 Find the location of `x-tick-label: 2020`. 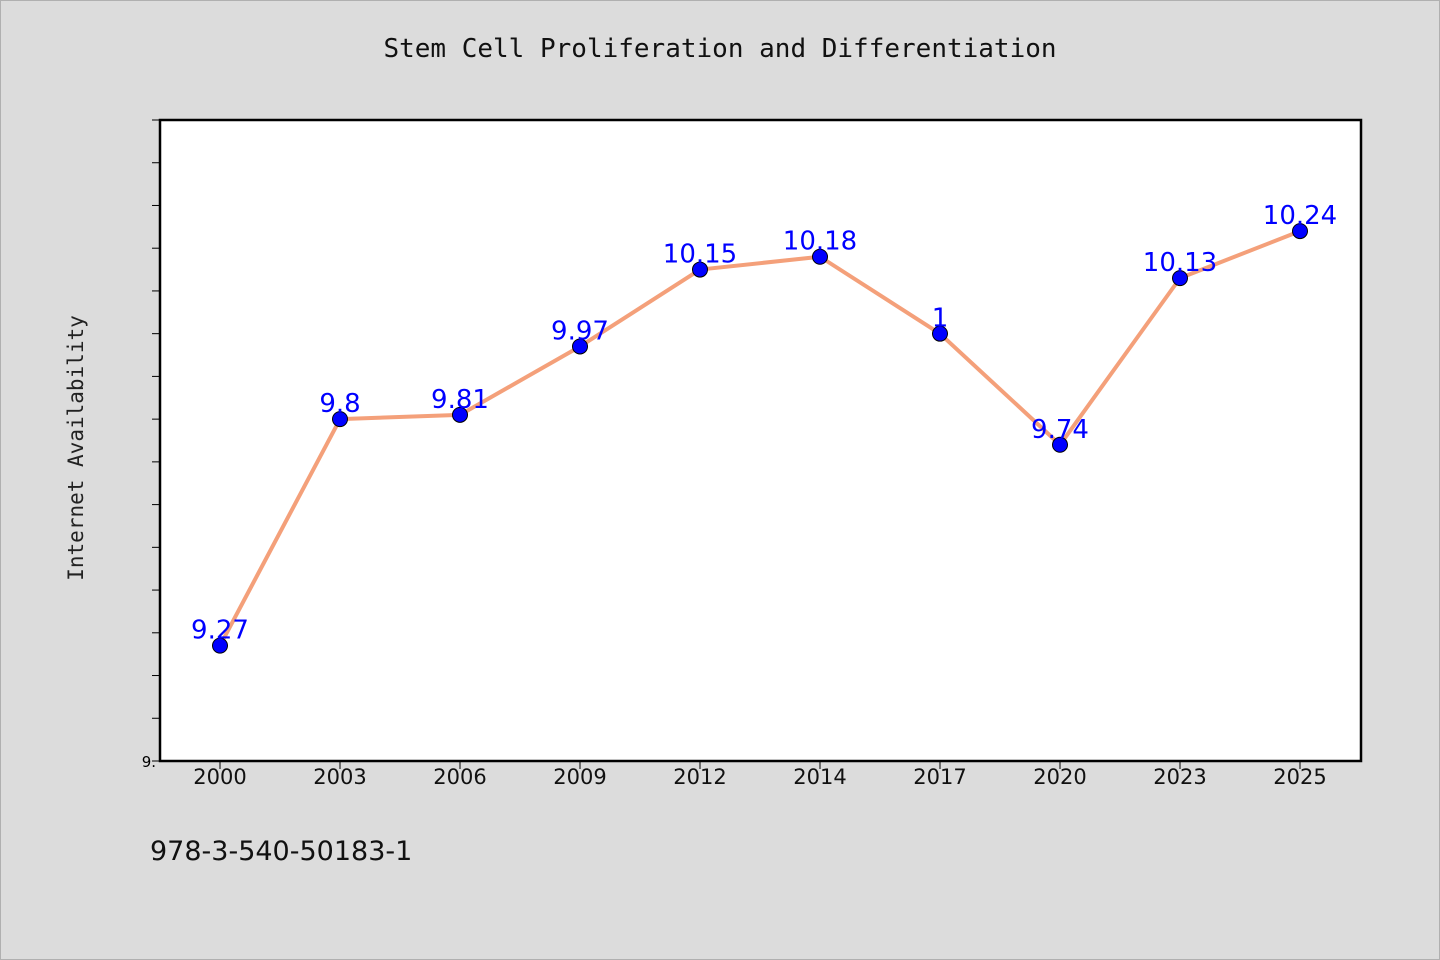

x-tick-label: 2020 is located at coordinates (1059, 777).